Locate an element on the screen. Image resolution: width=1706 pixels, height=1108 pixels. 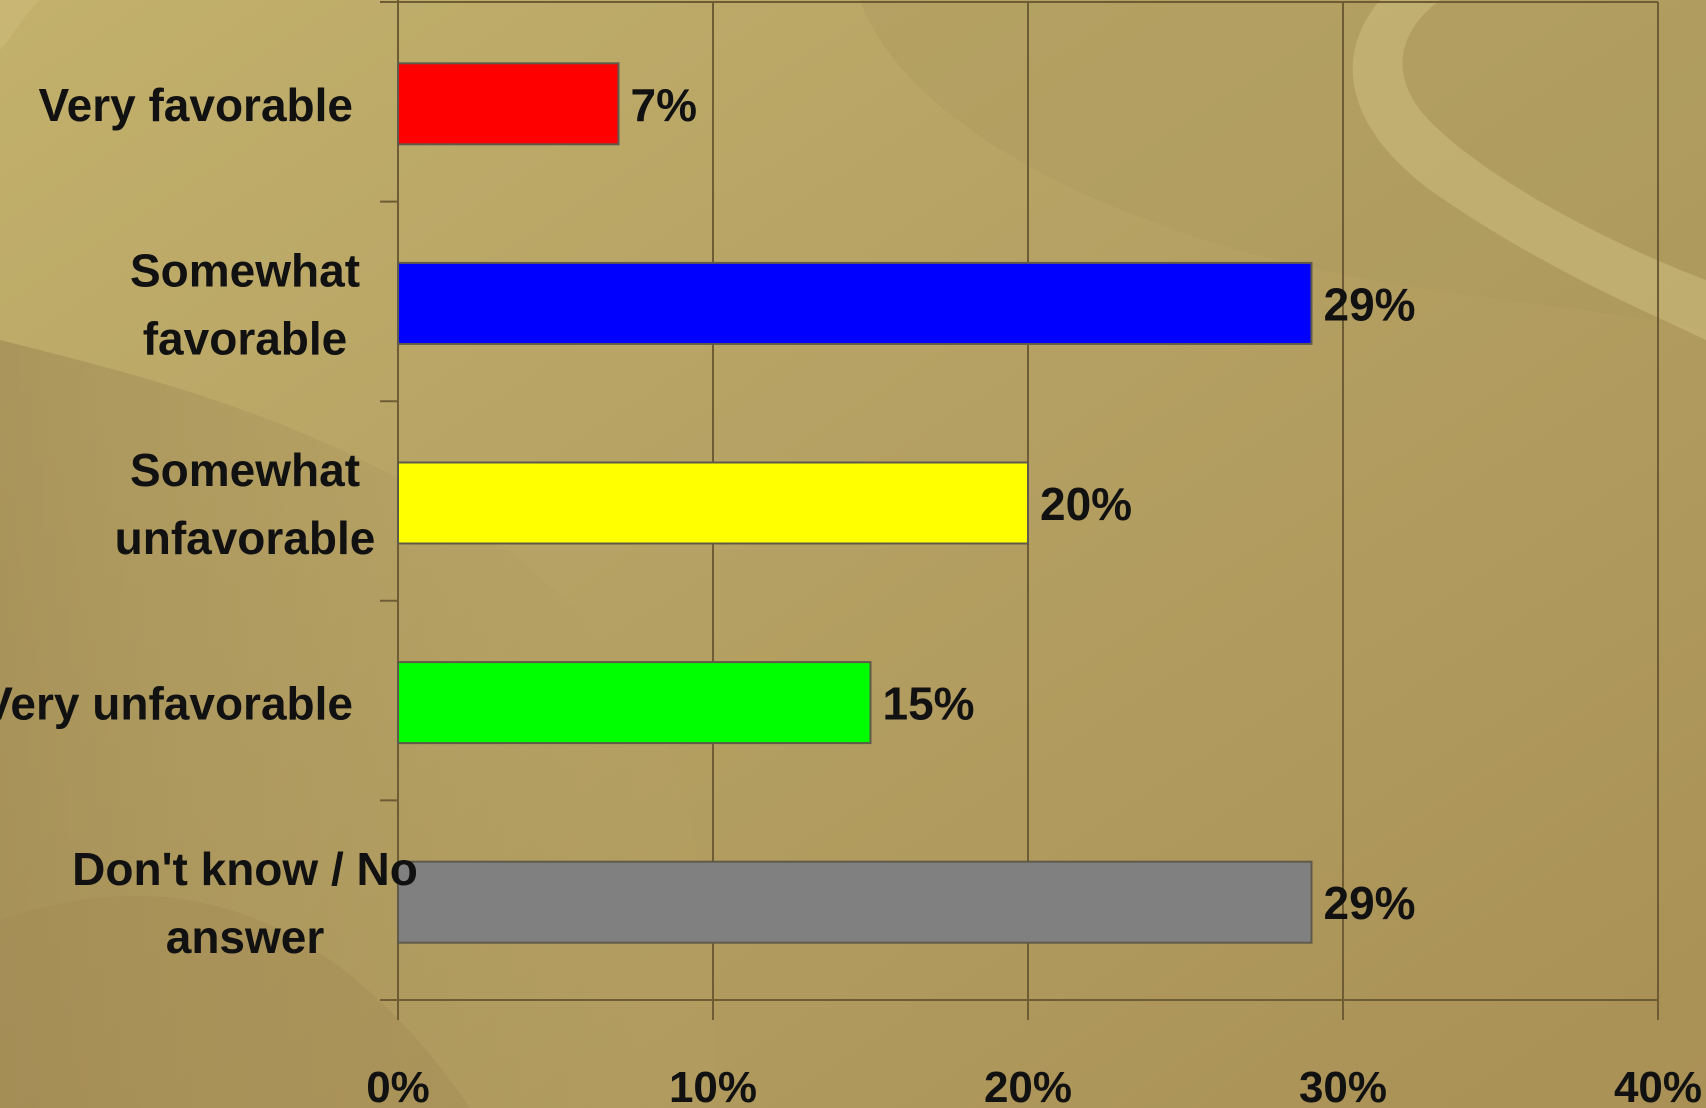
data-label: 15% is located at coordinates (929, 704).